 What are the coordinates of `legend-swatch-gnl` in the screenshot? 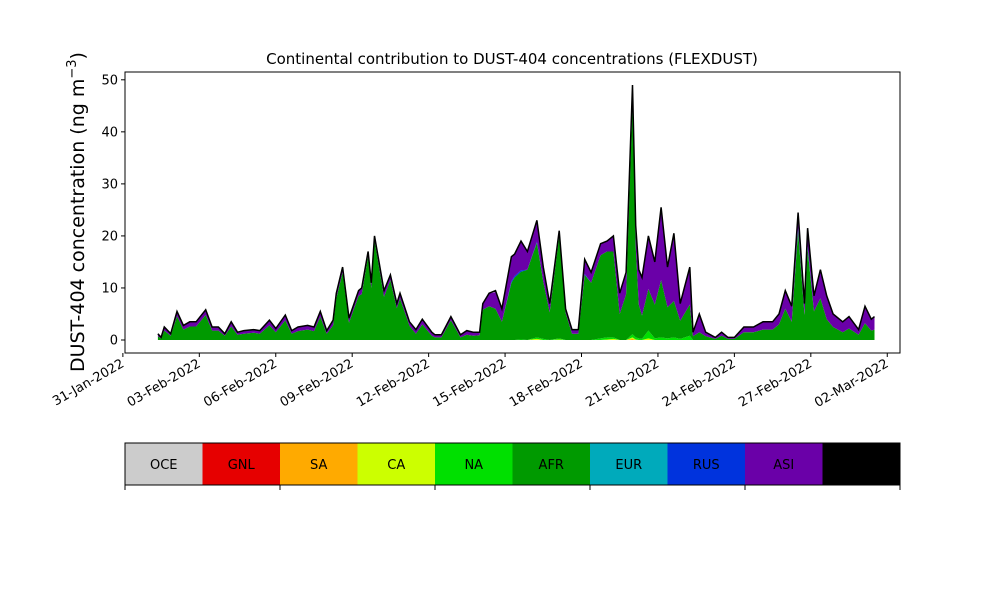 It's located at (241, 464).